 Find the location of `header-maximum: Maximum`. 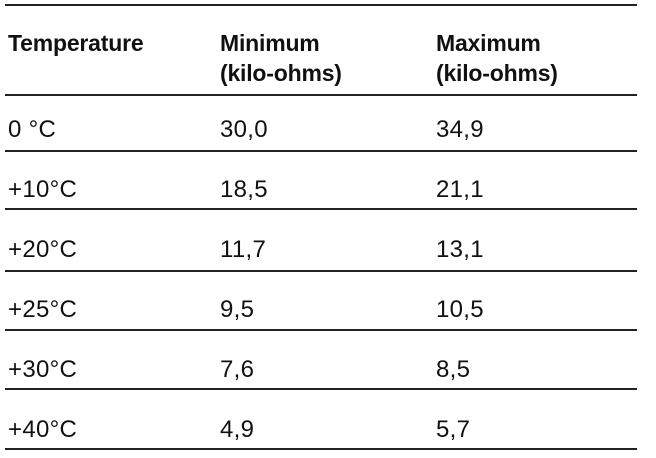

header-maximum: Maximum is located at coordinates (488, 43).